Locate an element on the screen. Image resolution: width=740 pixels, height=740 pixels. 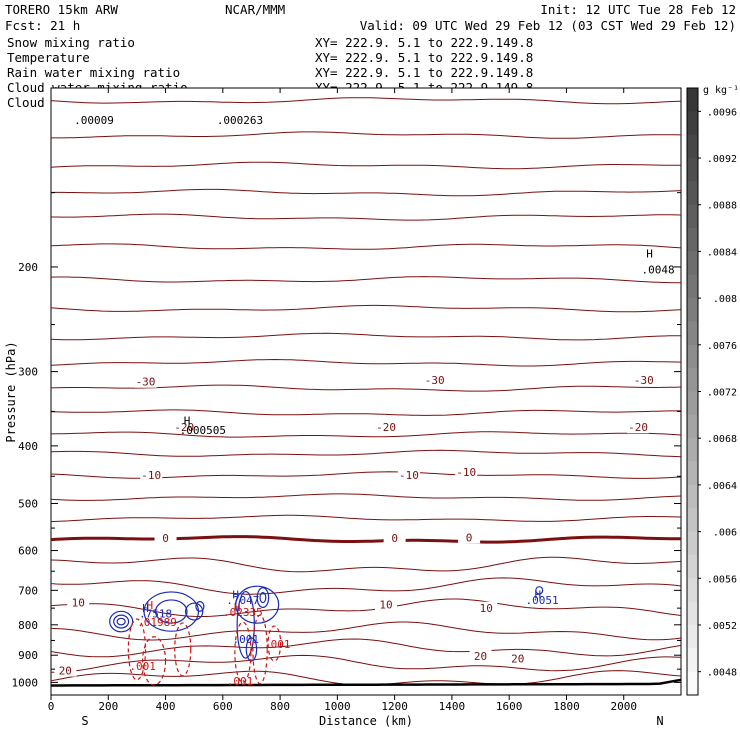
y-tick-label: 700 is located at coordinates (28, 590).